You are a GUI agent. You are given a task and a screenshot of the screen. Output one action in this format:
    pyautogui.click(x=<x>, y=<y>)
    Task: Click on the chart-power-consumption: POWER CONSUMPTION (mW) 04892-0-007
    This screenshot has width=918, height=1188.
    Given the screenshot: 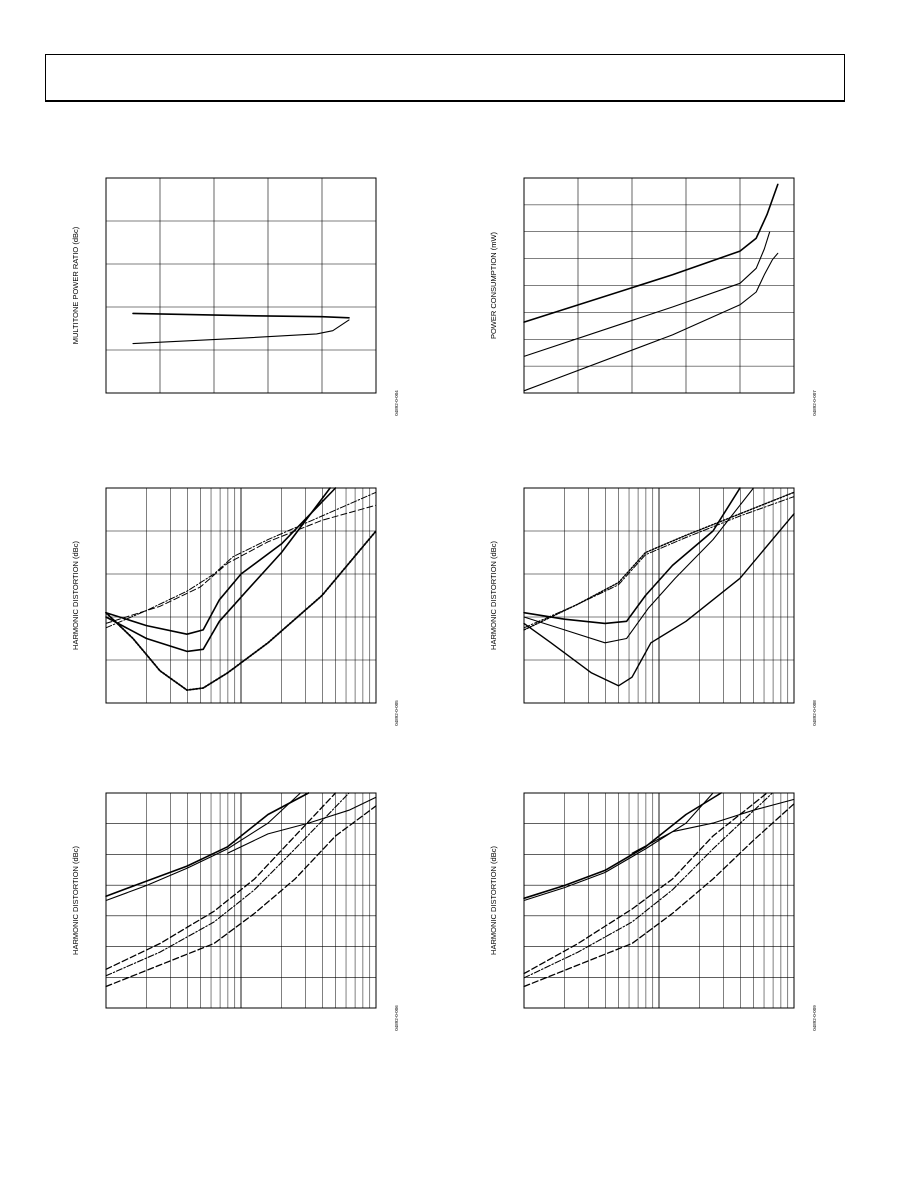 What is the action you would take?
    pyautogui.click(x=653, y=296)
    